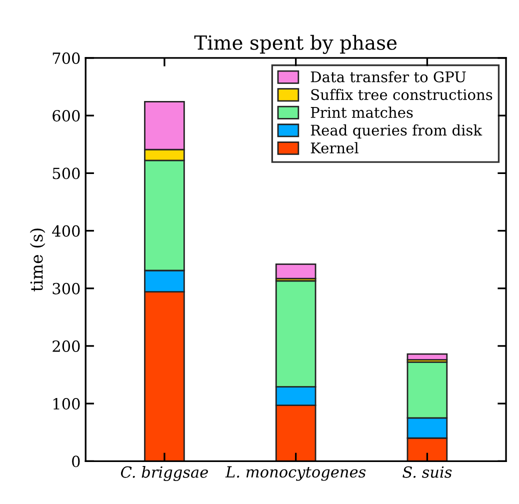 Image resolution: width=519 pixels, height=504 pixels. I want to click on y-tick-label: 200, so click(66, 346).